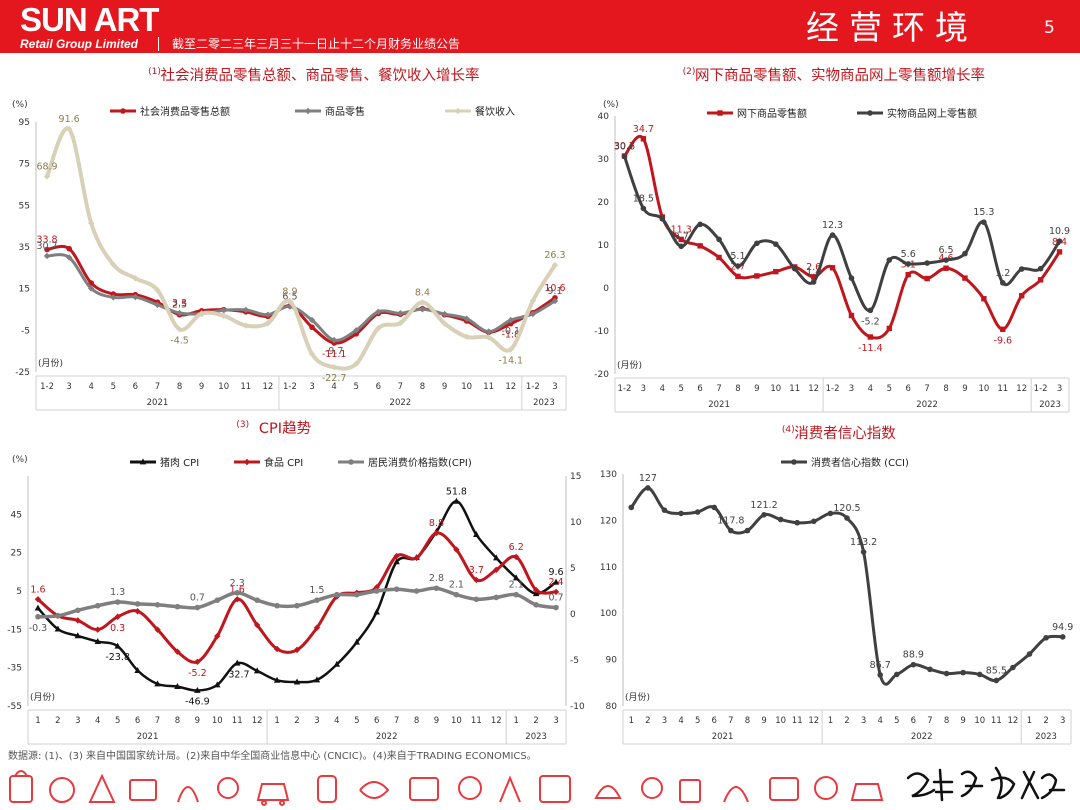  Describe the element at coordinates (845, 433) in the screenshot. I see `chart-title: 消费者信心指数` at that location.